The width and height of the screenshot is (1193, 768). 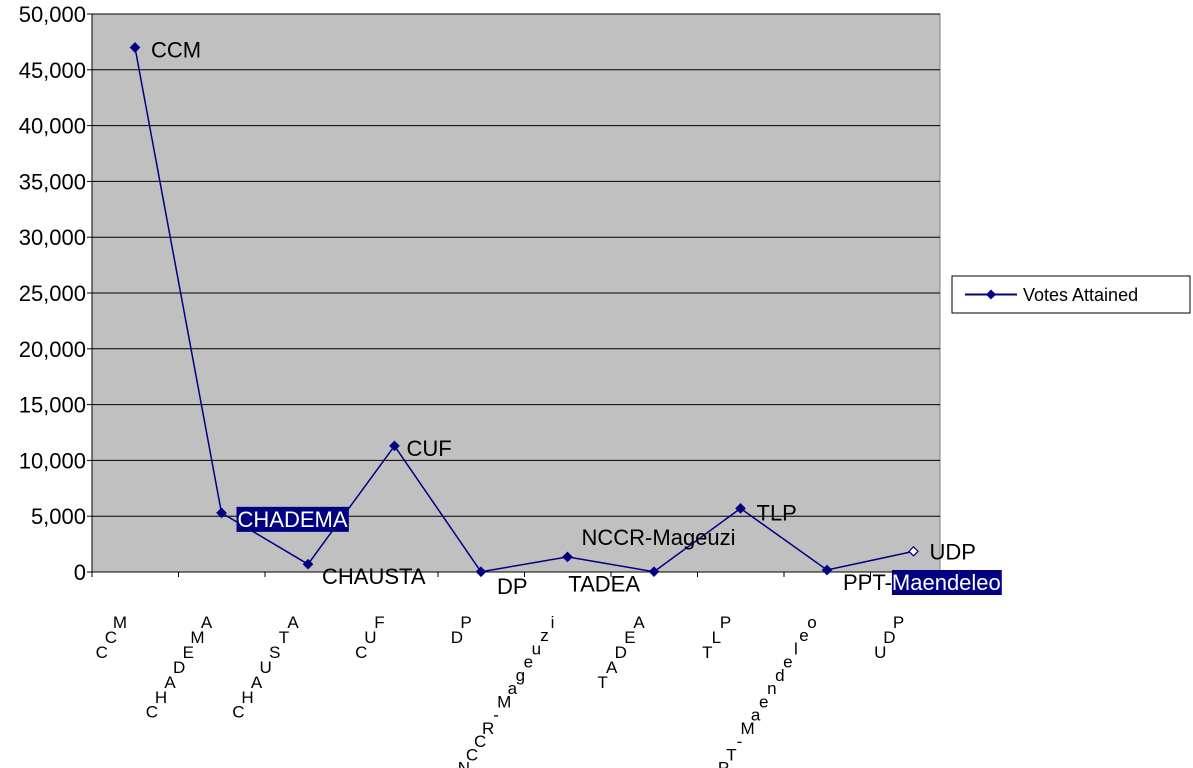 What do you see at coordinates (716, 637) in the screenshot?
I see `x-category-label-char: L` at bounding box center [716, 637].